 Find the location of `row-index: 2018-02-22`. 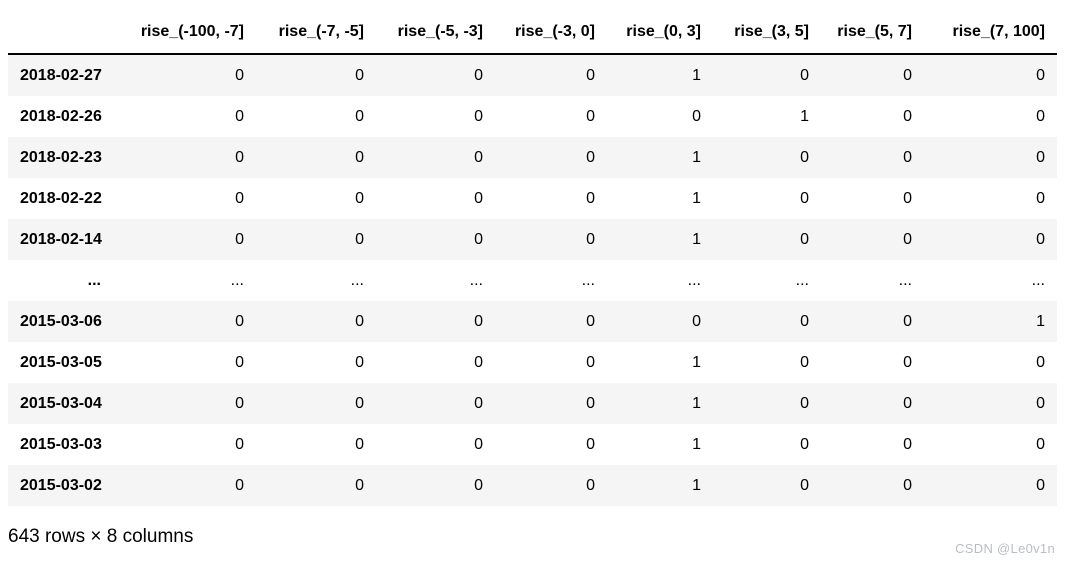

row-index: 2018-02-22 is located at coordinates (61, 198).